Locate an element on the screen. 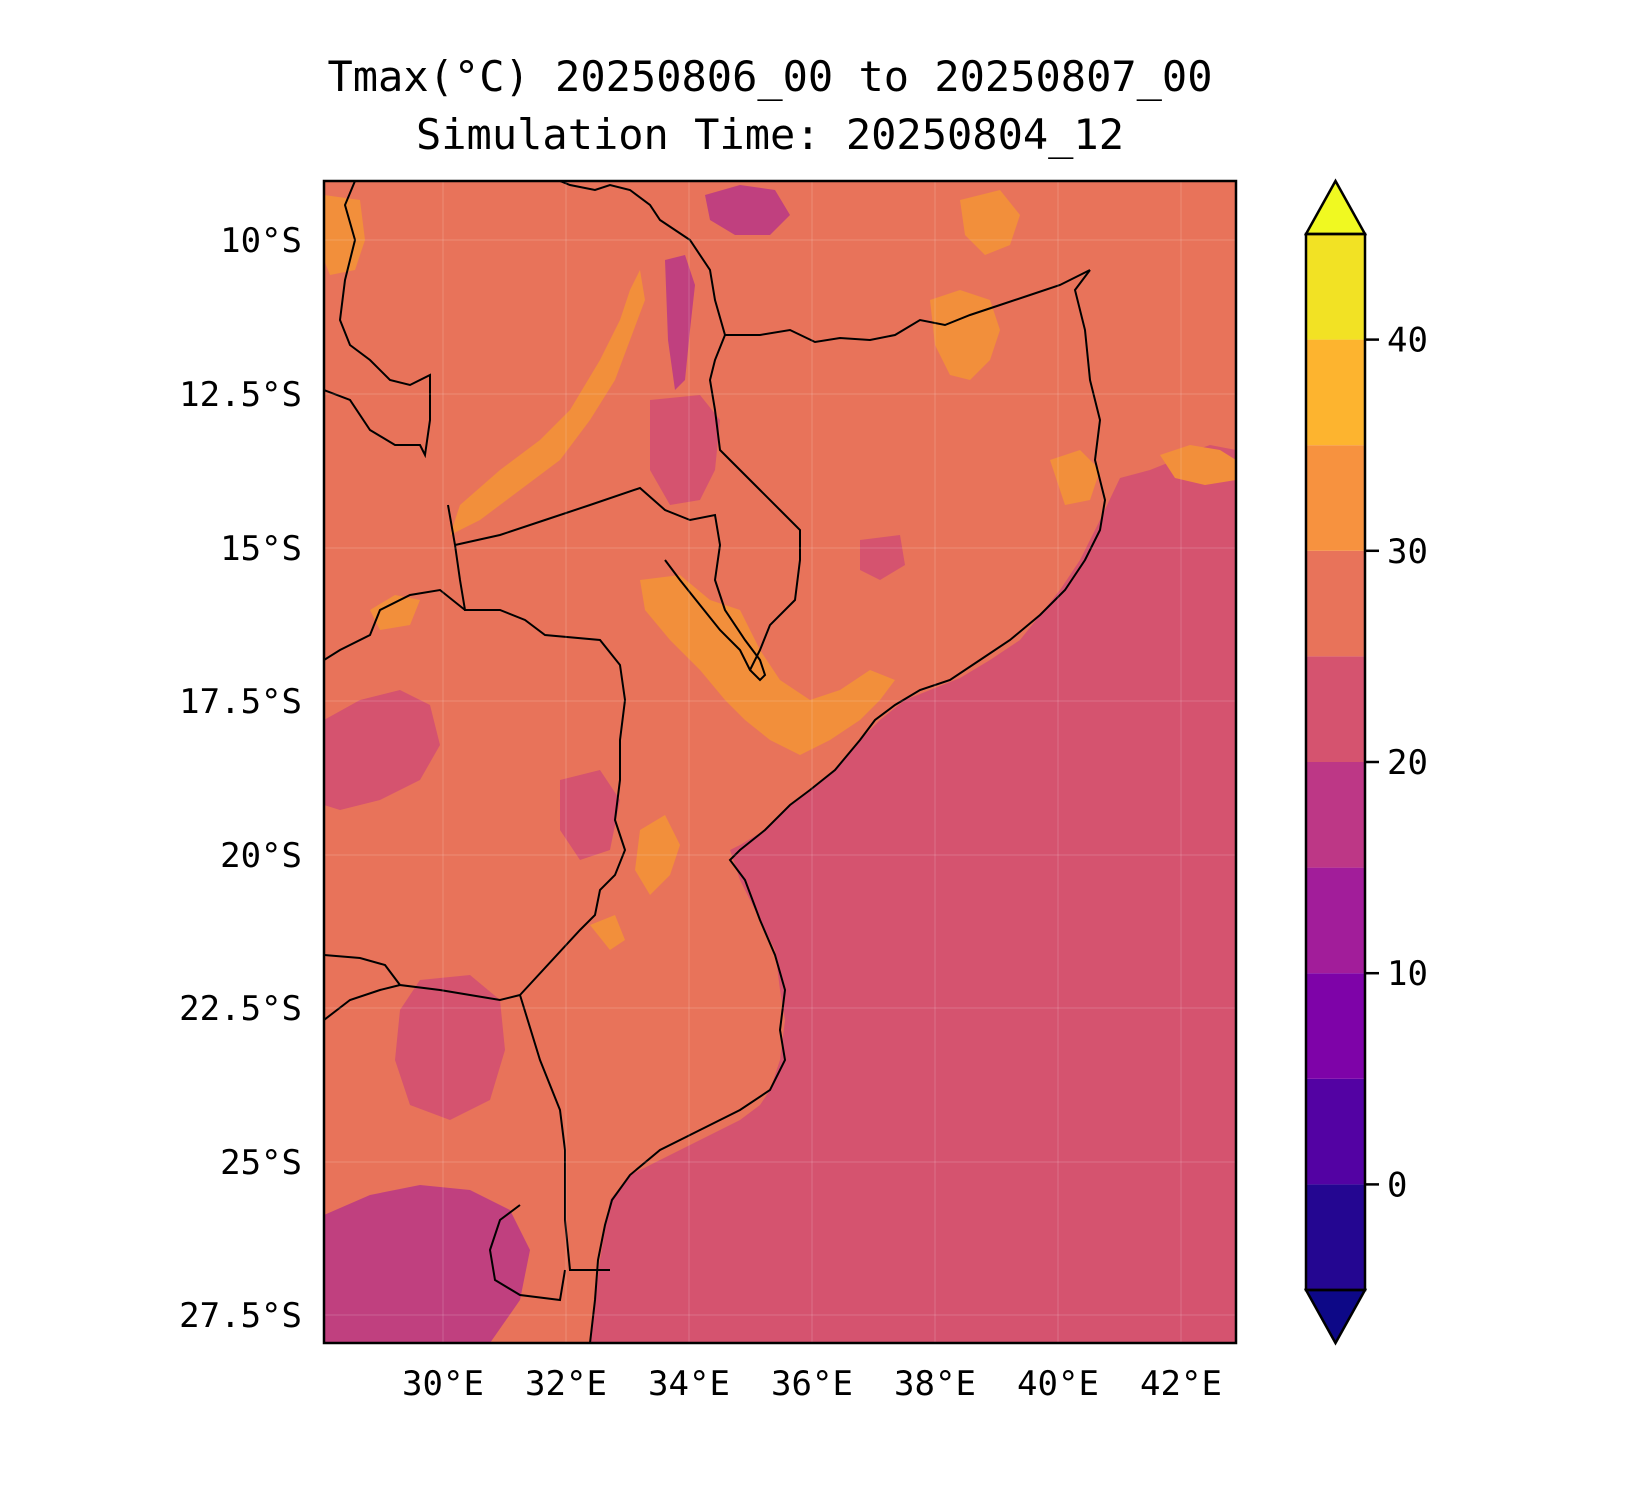 Image resolution: width=1650 pixels, height=1500 pixels. lat-tick-label: 10°S is located at coordinates (261, 241).